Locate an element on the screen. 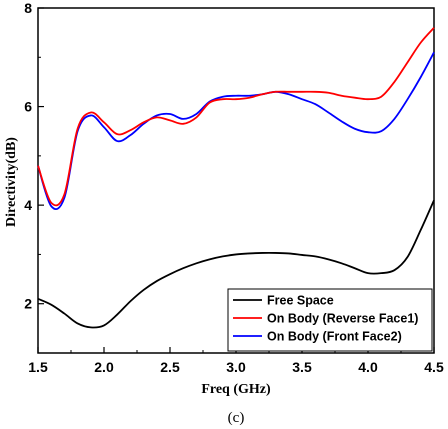  y-tick-label: 4 is located at coordinates (28, 205).